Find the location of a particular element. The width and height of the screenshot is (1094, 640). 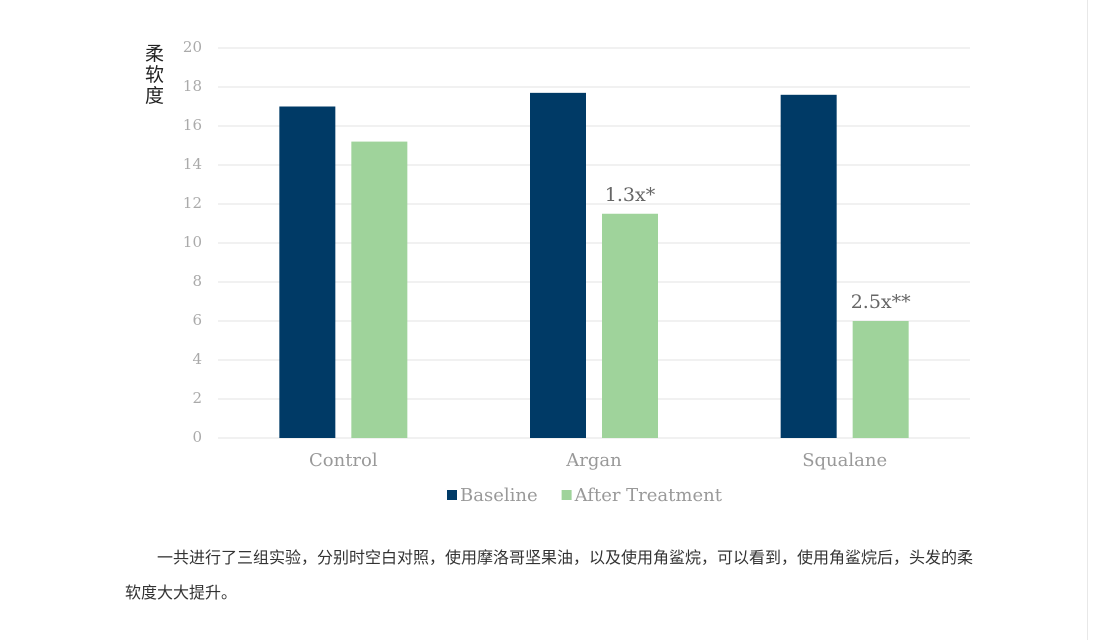

legend-label: After Treatment is located at coordinates (648, 495).